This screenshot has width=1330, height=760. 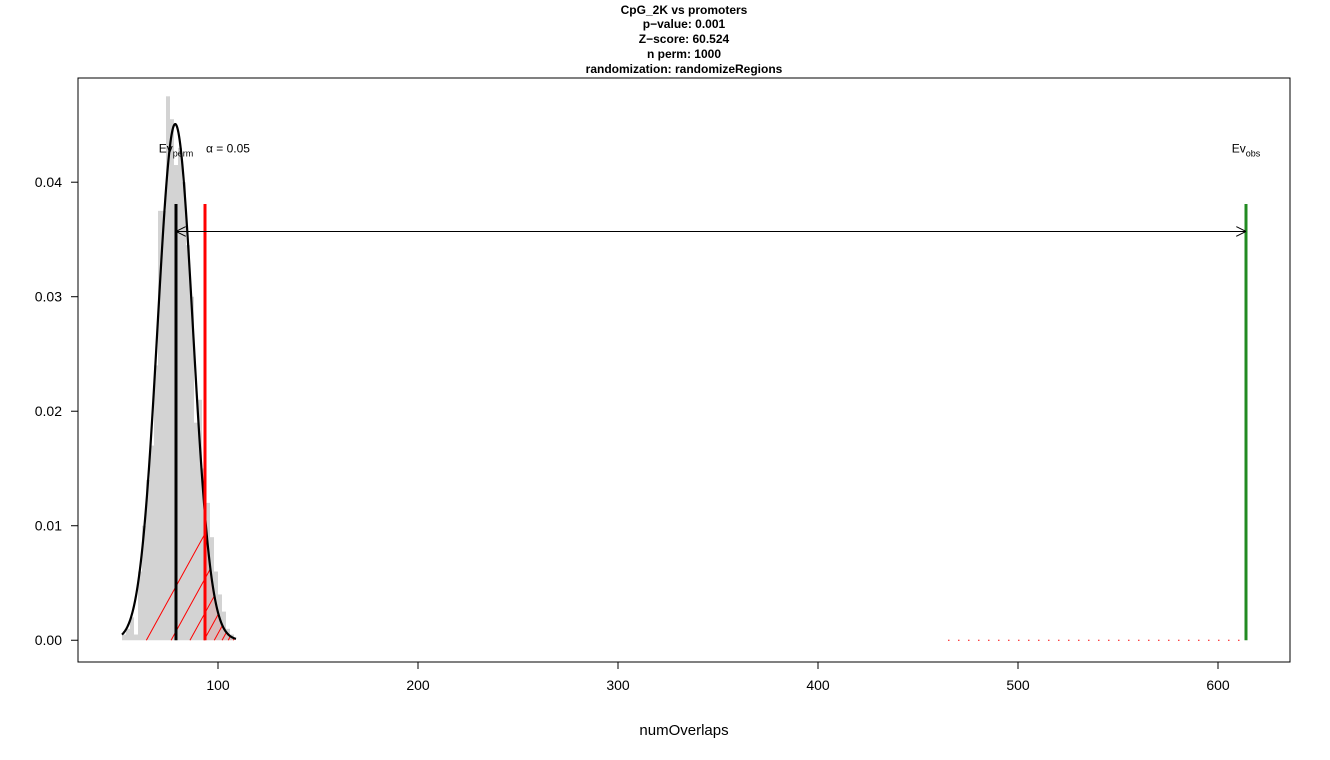 I want to click on ev-perm-label-sub: perm, so click(x=183, y=153).